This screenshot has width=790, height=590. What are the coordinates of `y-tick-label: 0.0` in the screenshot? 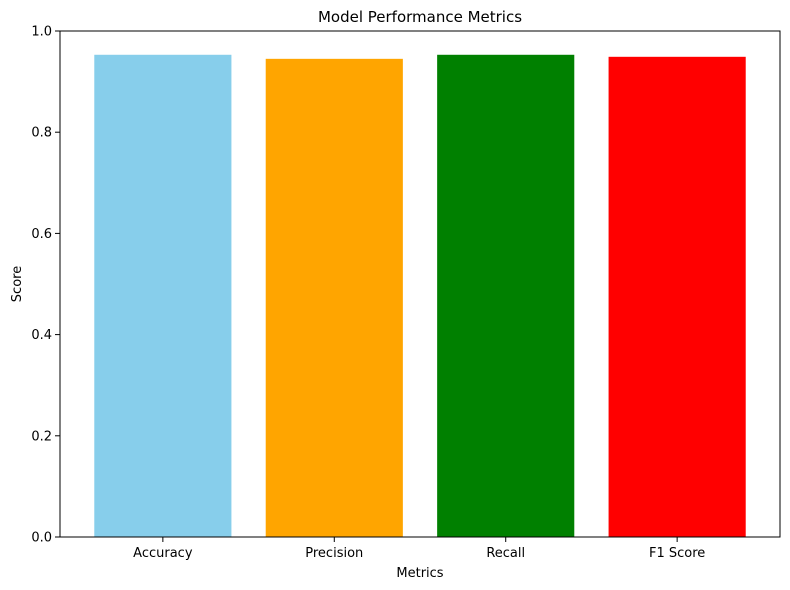 It's located at (41, 538).